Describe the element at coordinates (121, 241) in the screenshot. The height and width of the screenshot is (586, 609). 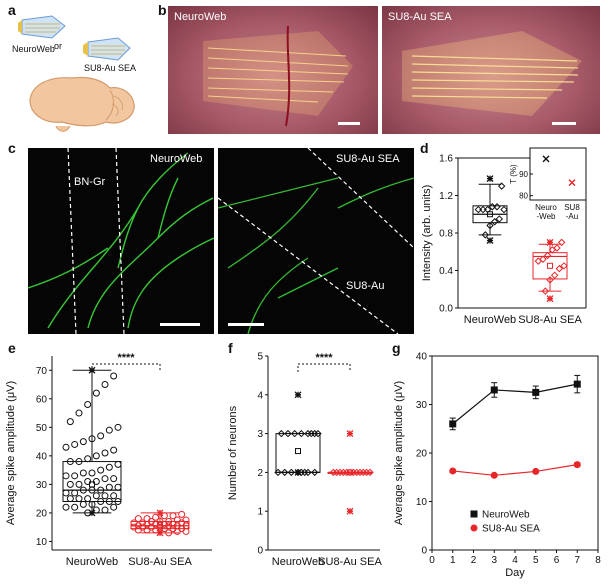
I see `panel-c-image-neuroweb: BN-Gr NeuroWeb` at that location.